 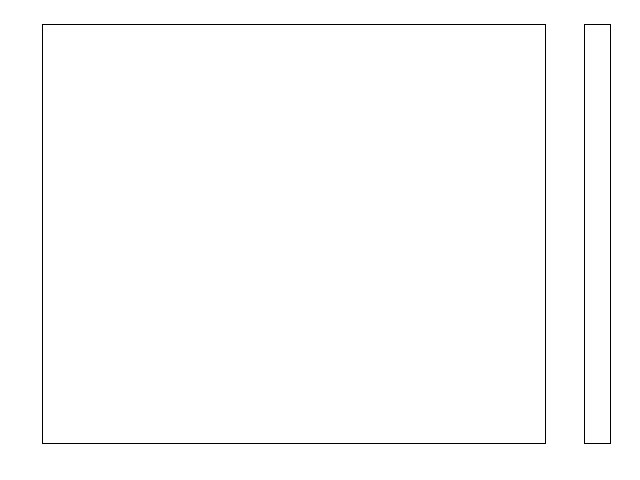 I want to click on colorbar-canvas, so click(x=597, y=234).